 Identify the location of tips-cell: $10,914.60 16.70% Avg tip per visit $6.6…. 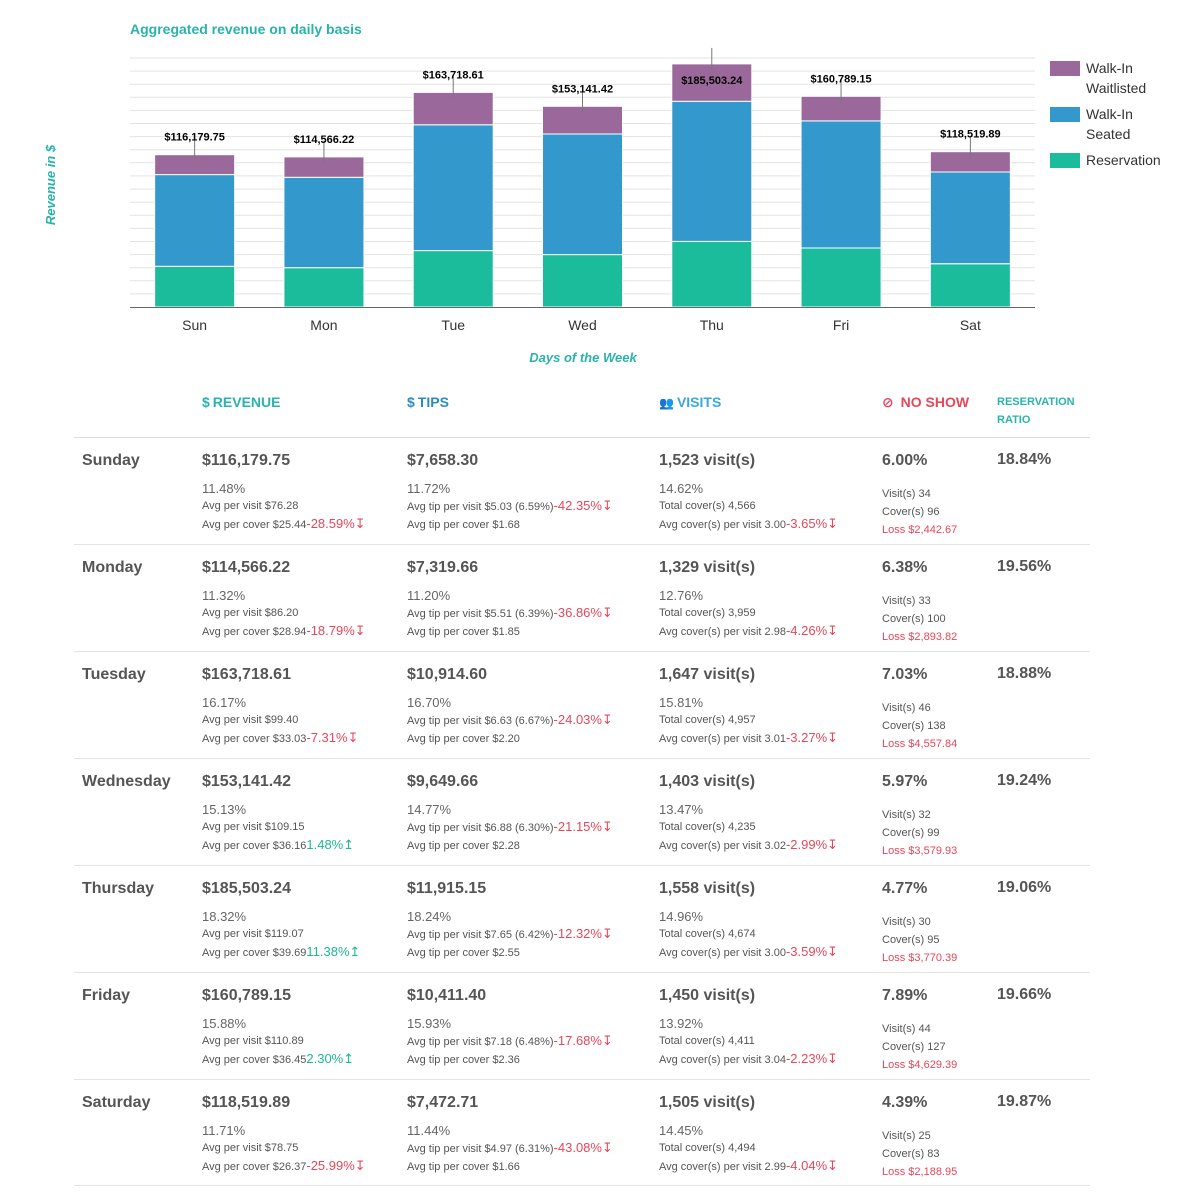
(510, 706).